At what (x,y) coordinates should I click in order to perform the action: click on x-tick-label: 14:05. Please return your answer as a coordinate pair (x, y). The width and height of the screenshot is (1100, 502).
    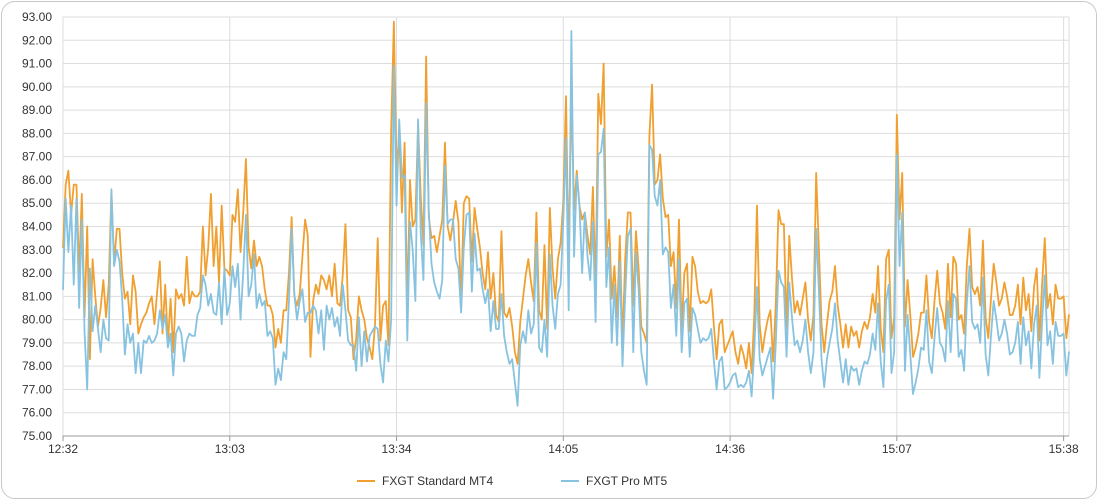
    Looking at the image, I should click on (563, 449).